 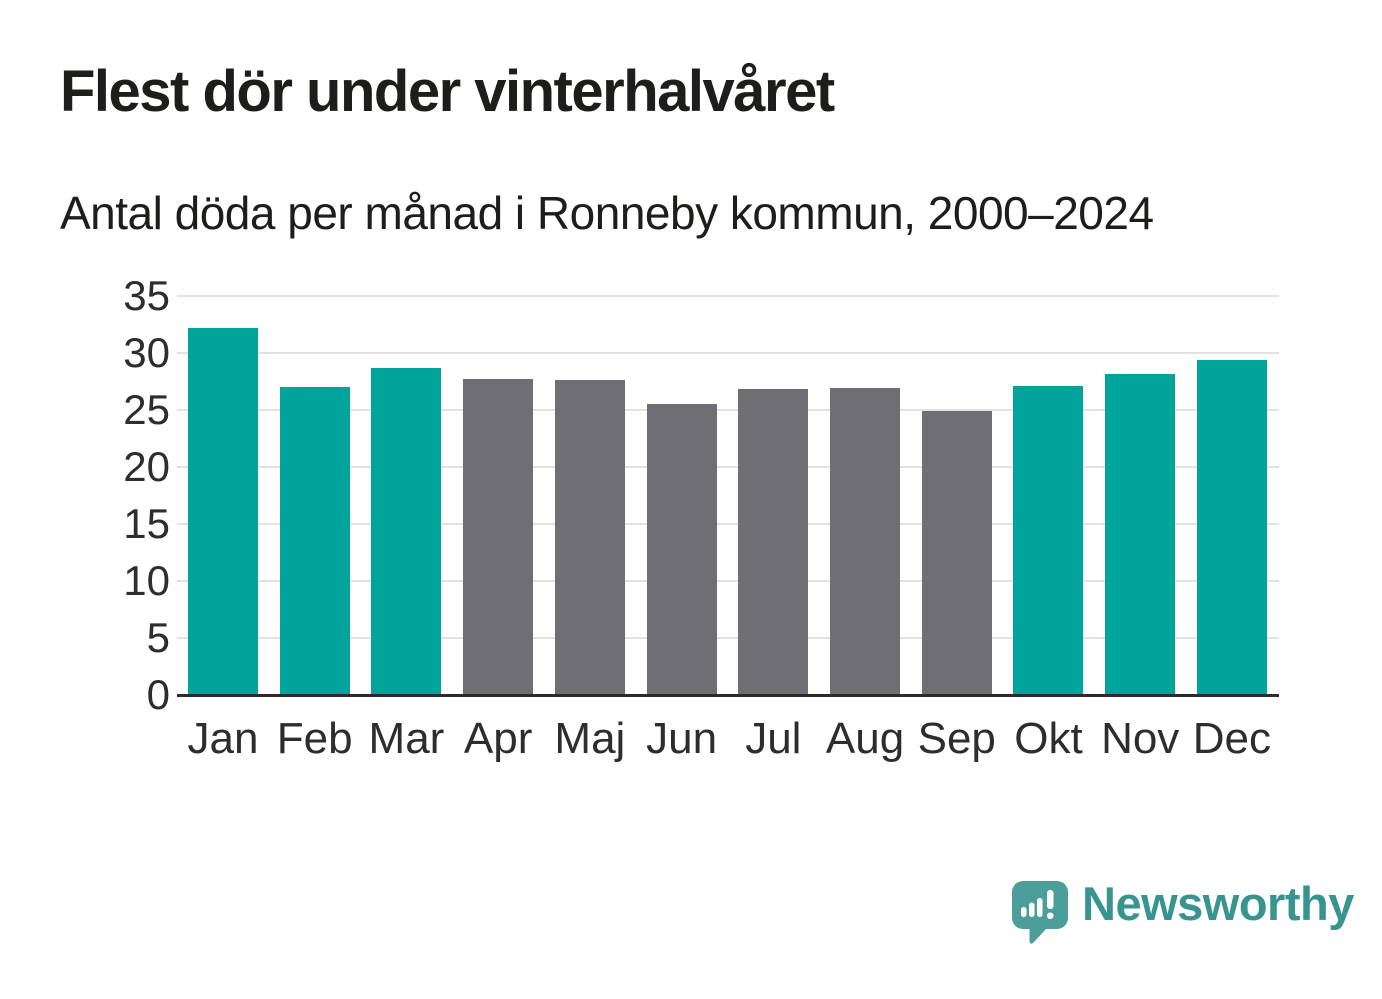 I want to click on newsworthy-logo-text: Newsworthy, so click(x=1218, y=903).